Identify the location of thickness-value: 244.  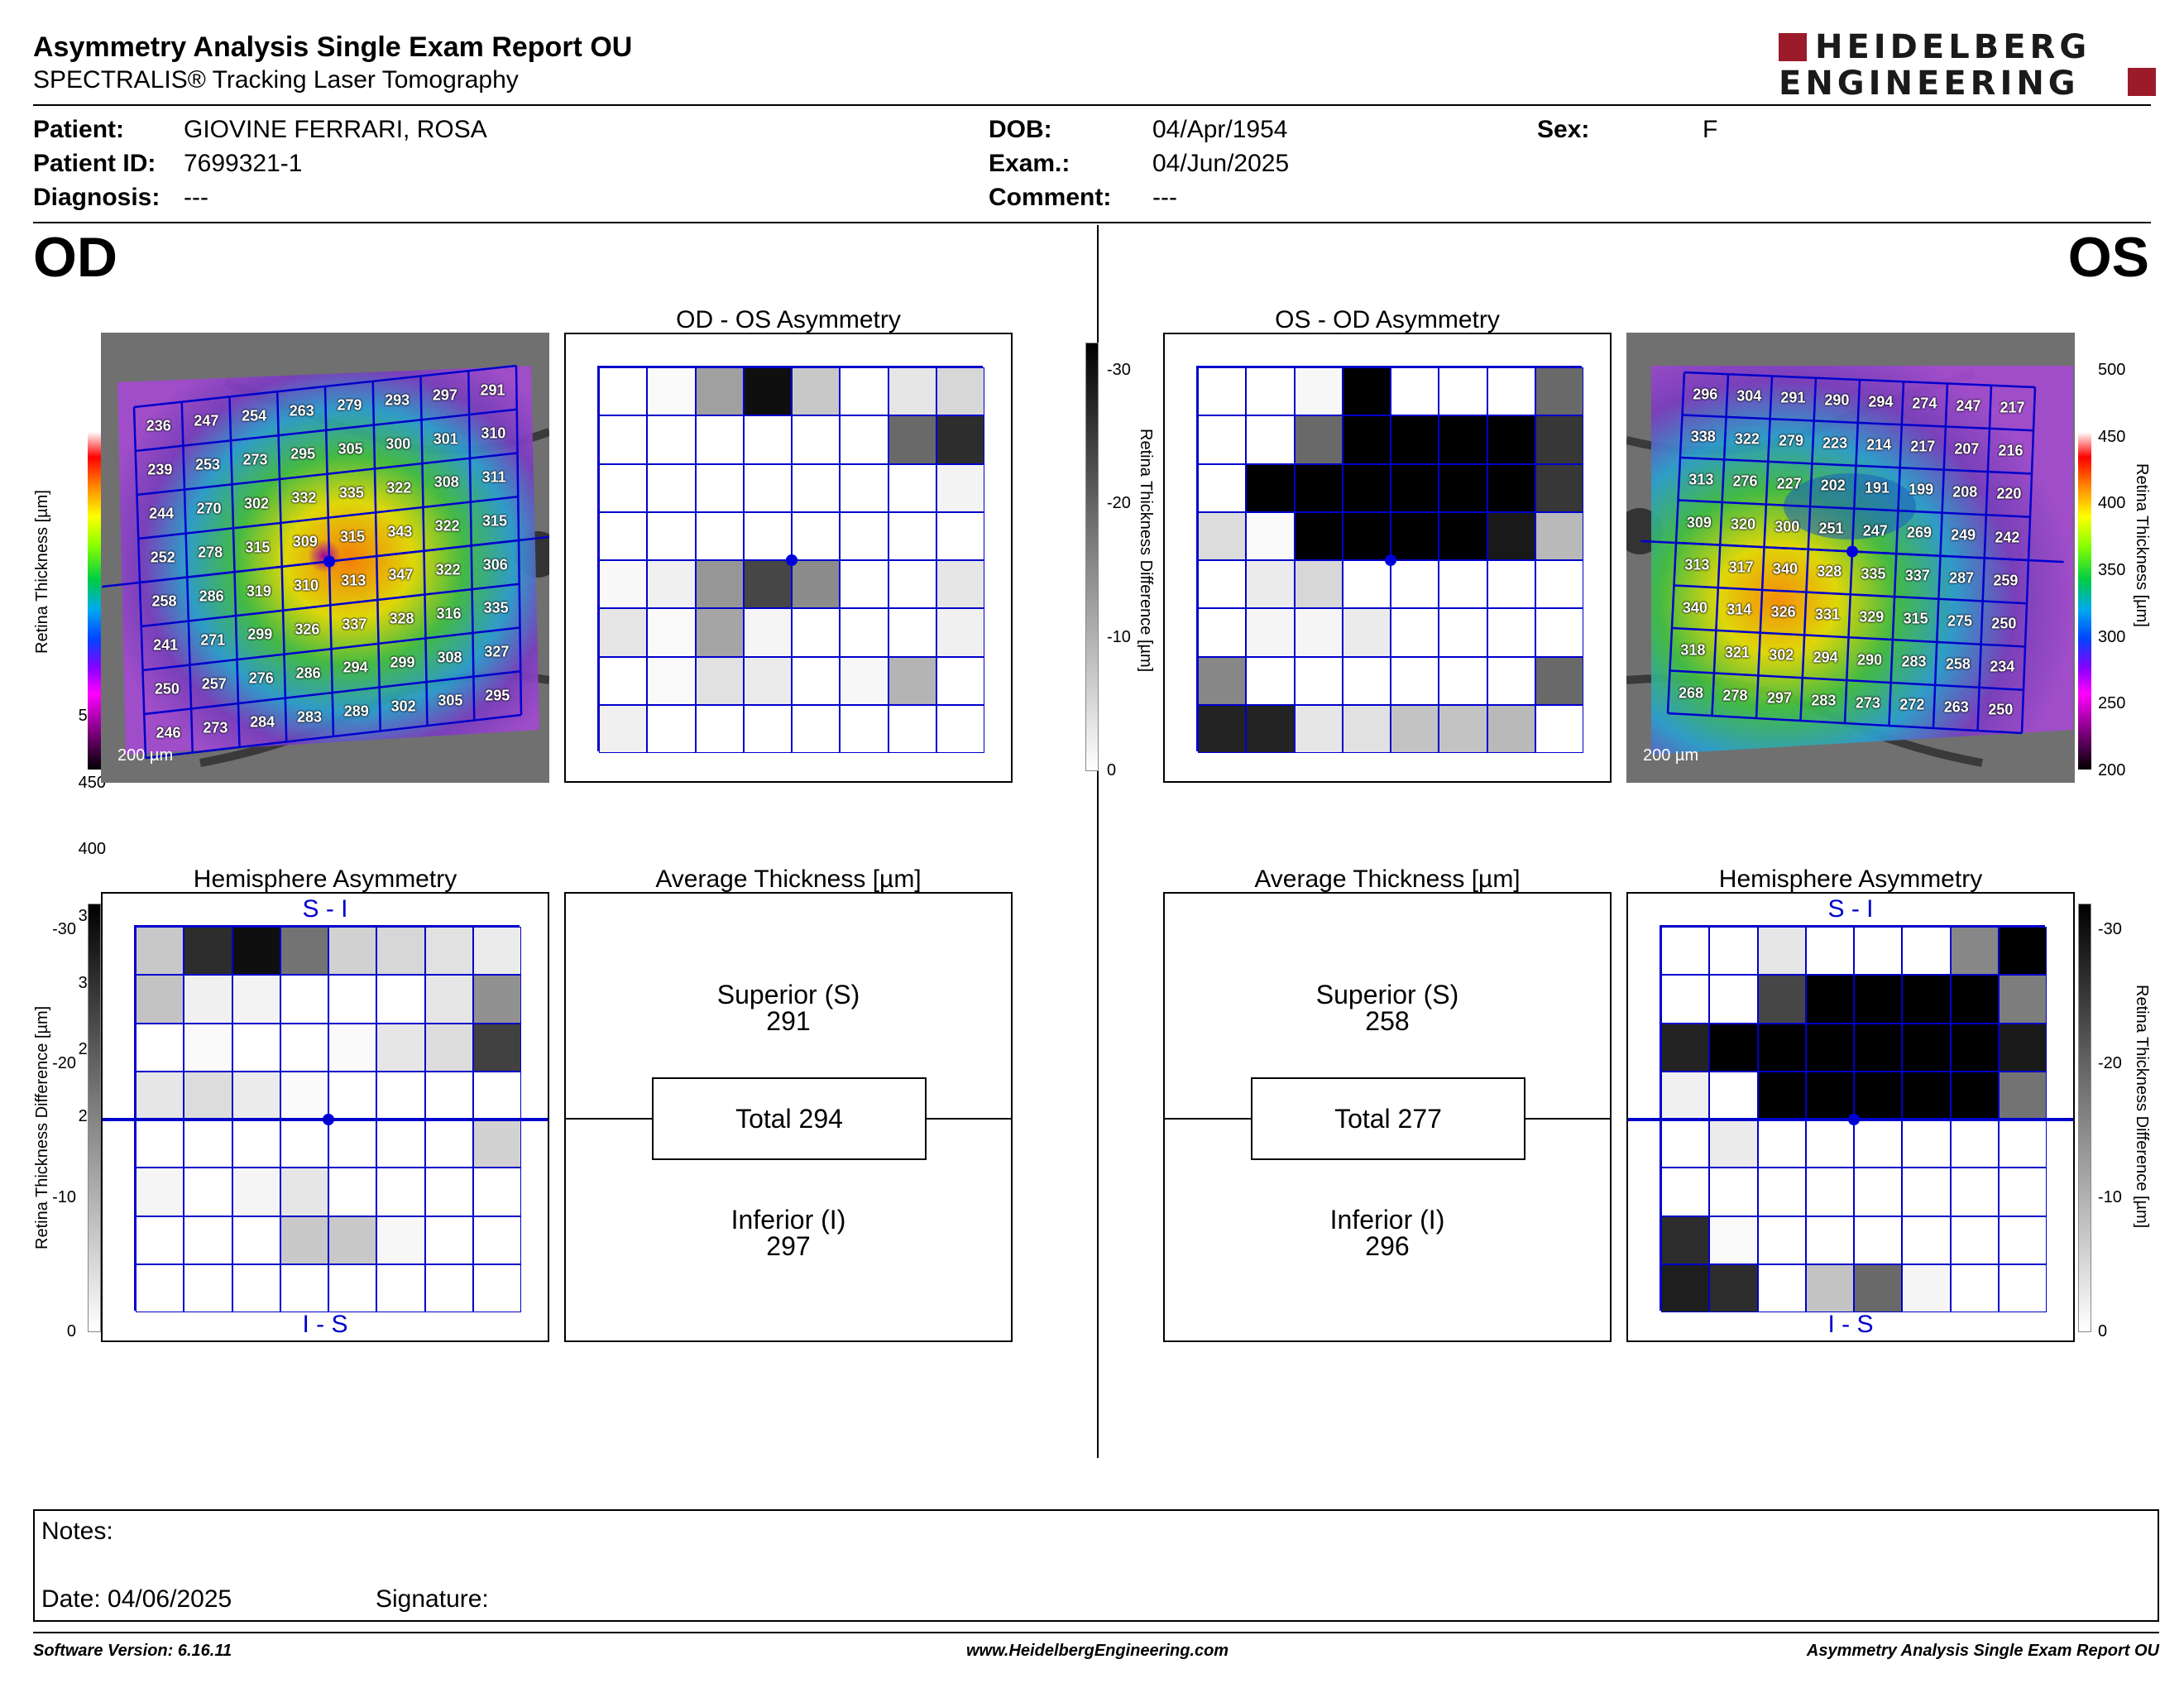
(162, 513).